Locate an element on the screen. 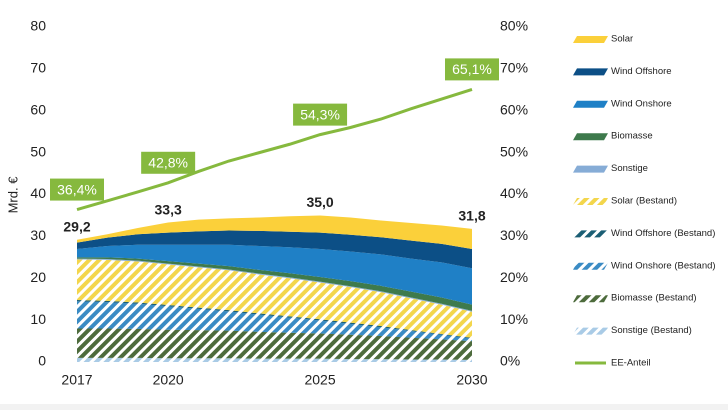 This screenshot has height=410, width=728. y2-tick-label: 10% is located at coordinates (514, 319).